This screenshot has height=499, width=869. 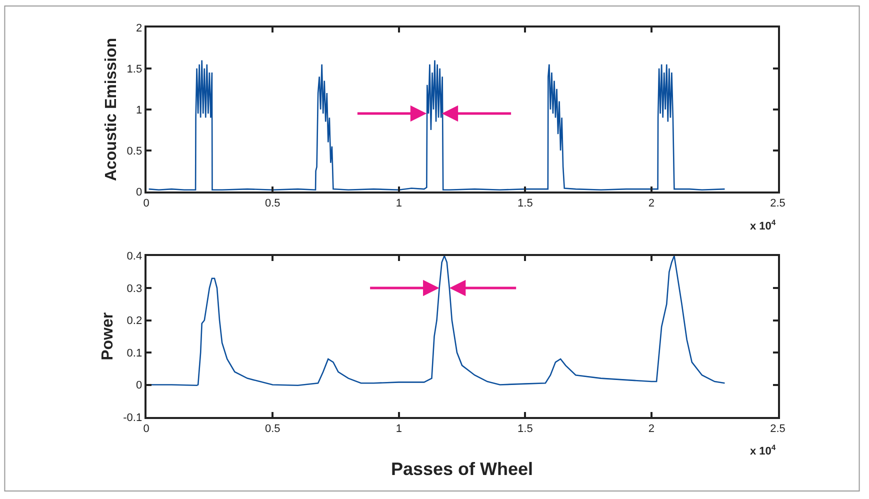 What do you see at coordinates (132, 418) in the screenshot?
I see `y-tick-label: -0.1` at bounding box center [132, 418].